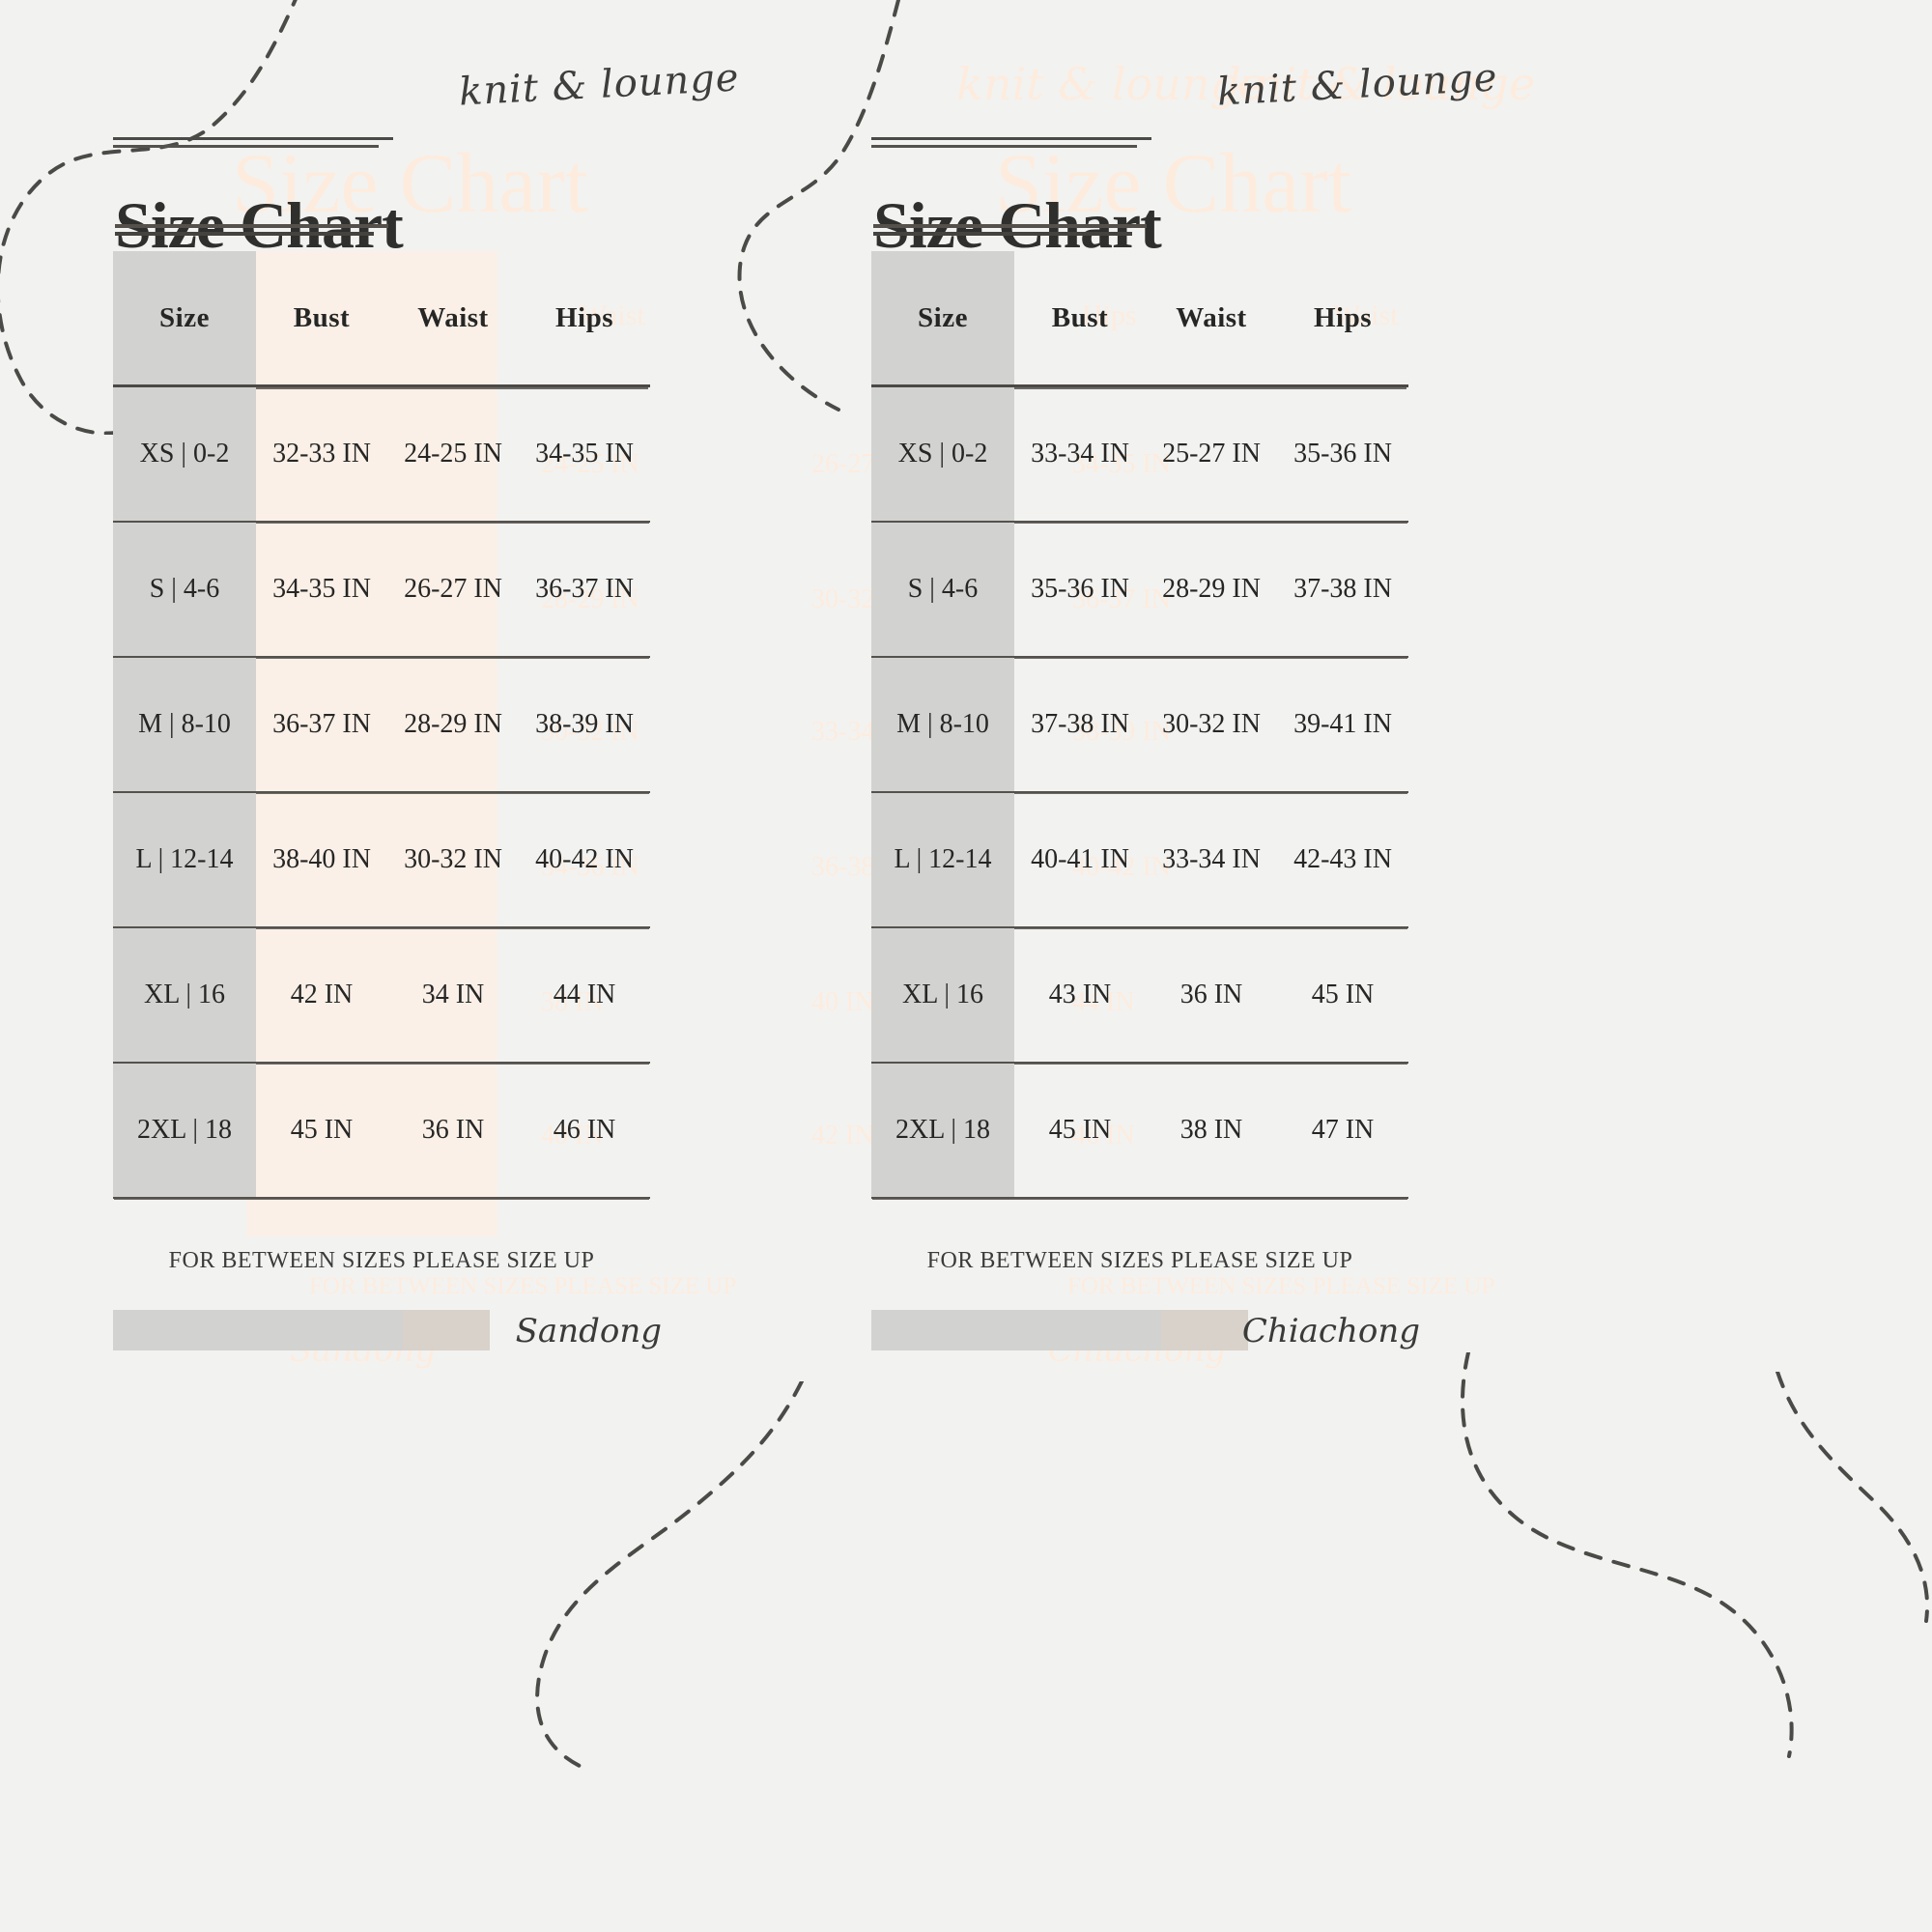  What do you see at coordinates (584, 1130) in the screenshot?
I see `cell-hips: 46 IN` at bounding box center [584, 1130].